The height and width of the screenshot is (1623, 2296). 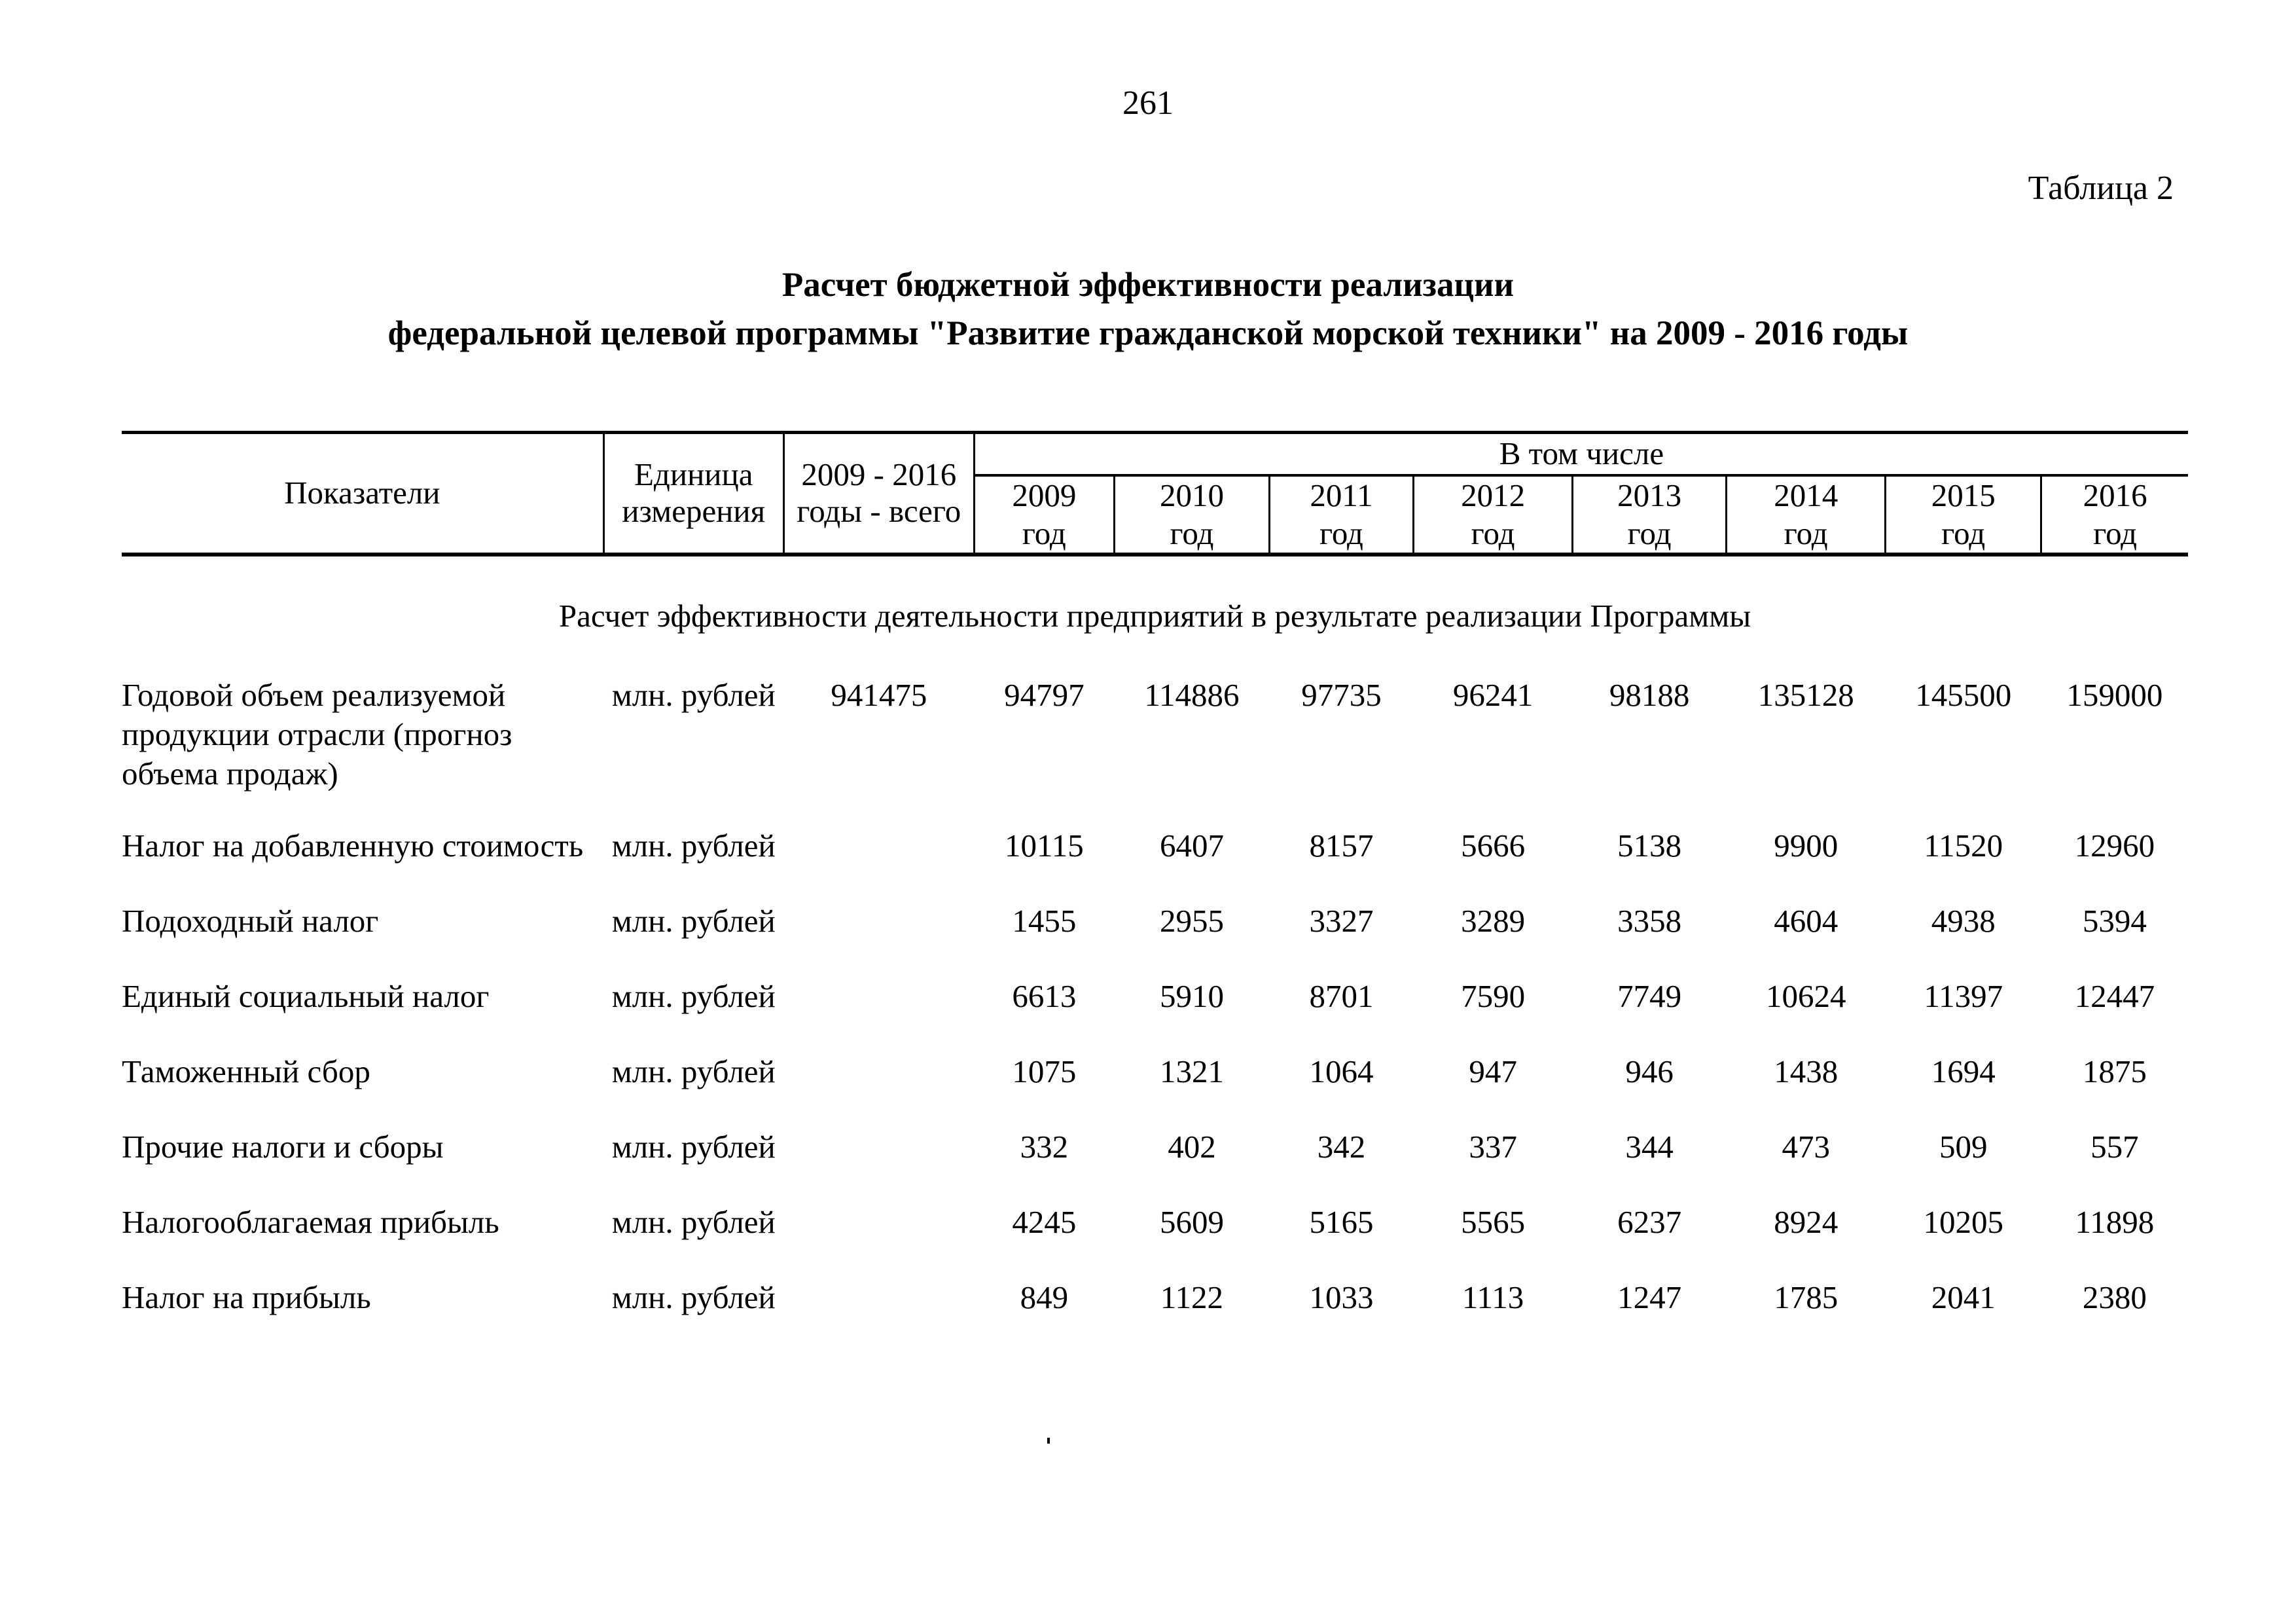 What do you see at coordinates (1963, 920) in the screenshot?
I see `row-value: 4938` at bounding box center [1963, 920].